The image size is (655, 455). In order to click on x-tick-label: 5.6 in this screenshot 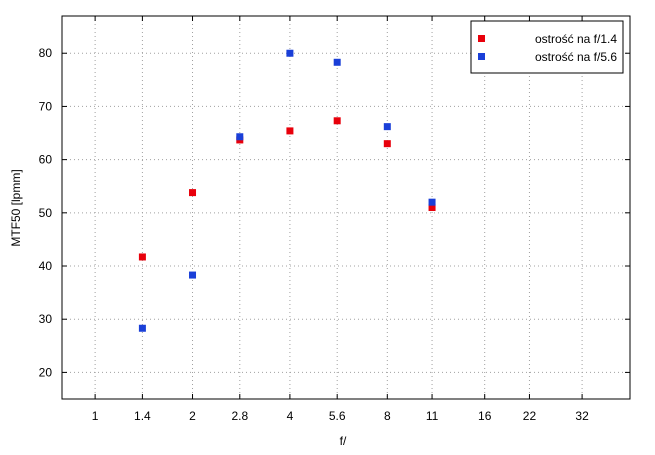, I will do `click(337, 416)`.